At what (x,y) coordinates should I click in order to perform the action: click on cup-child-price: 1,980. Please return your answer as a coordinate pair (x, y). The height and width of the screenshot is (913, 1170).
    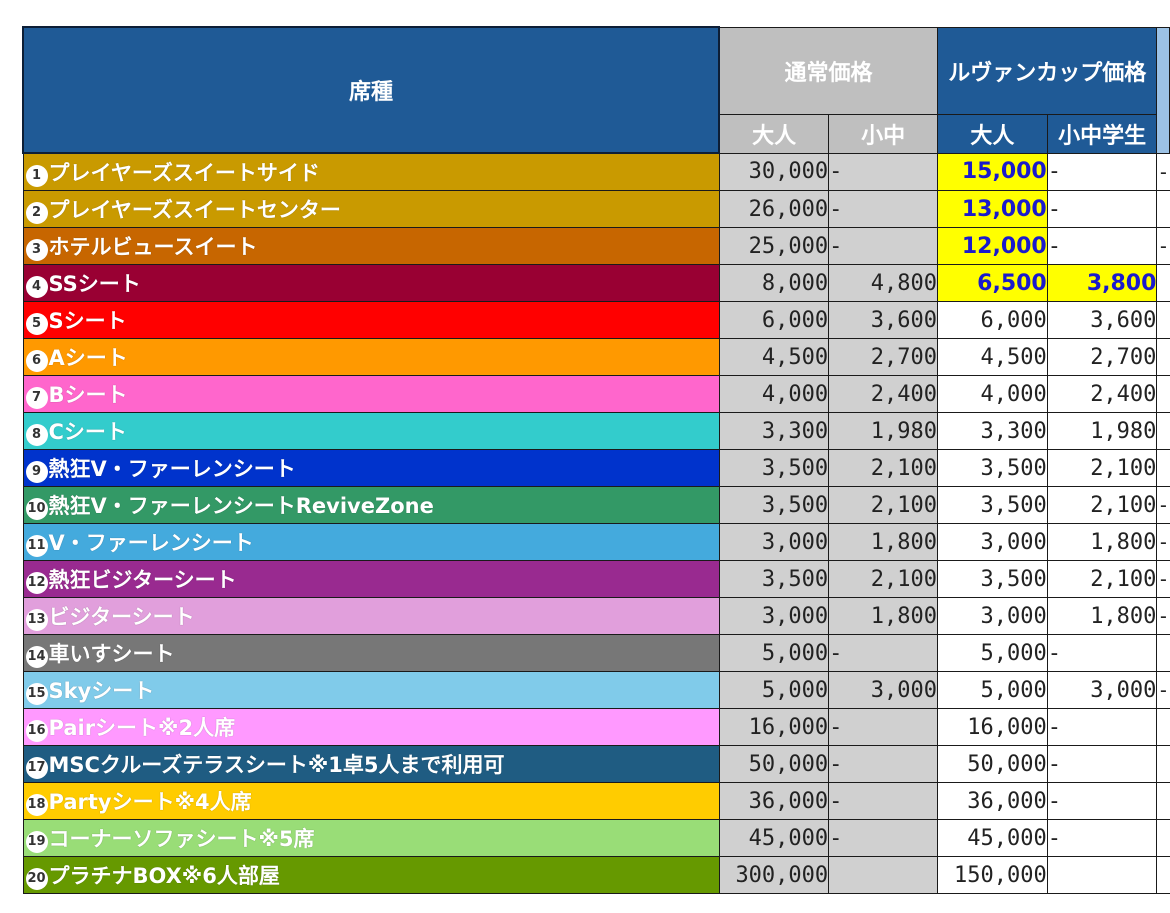
    Looking at the image, I should click on (1102, 431).